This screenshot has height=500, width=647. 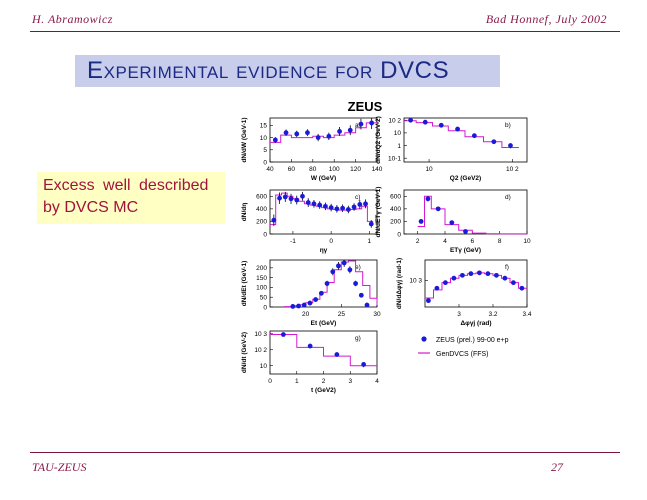 I want to click on panel-label: b), so click(x=508, y=125).